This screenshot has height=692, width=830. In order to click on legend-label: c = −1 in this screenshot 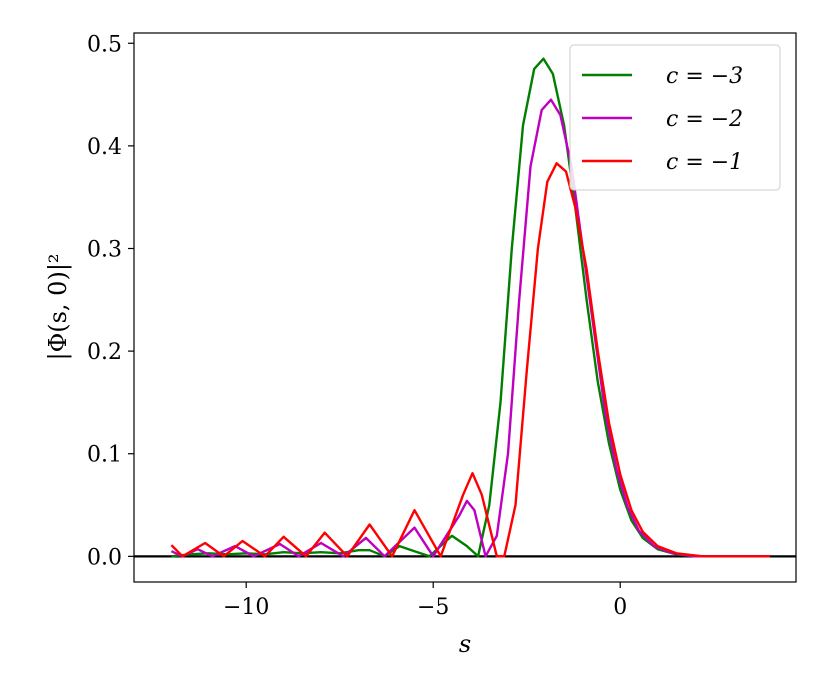, I will do `click(704, 162)`.